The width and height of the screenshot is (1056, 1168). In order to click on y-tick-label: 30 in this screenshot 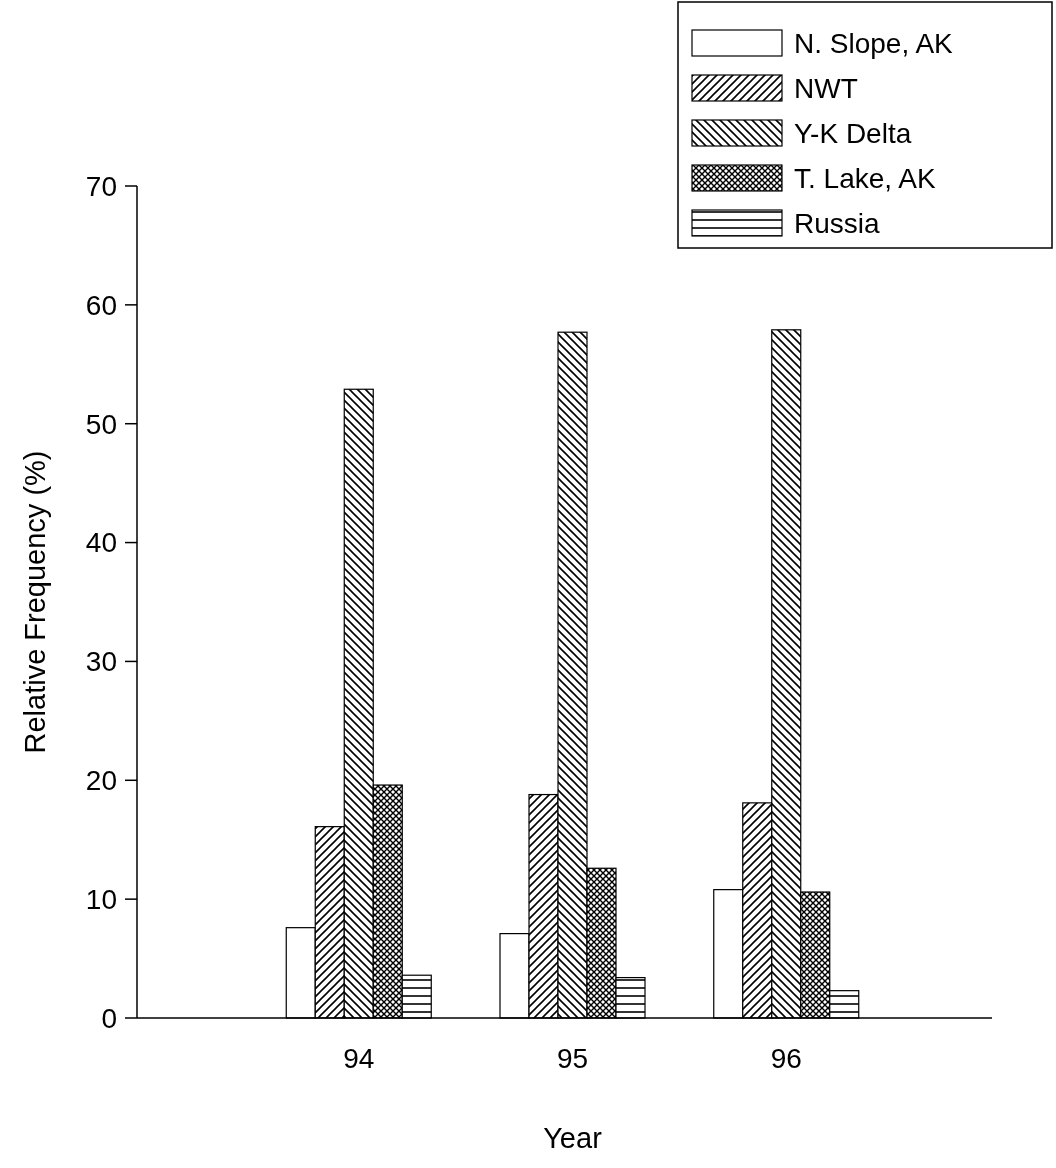, I will do `click(101, 662)`.